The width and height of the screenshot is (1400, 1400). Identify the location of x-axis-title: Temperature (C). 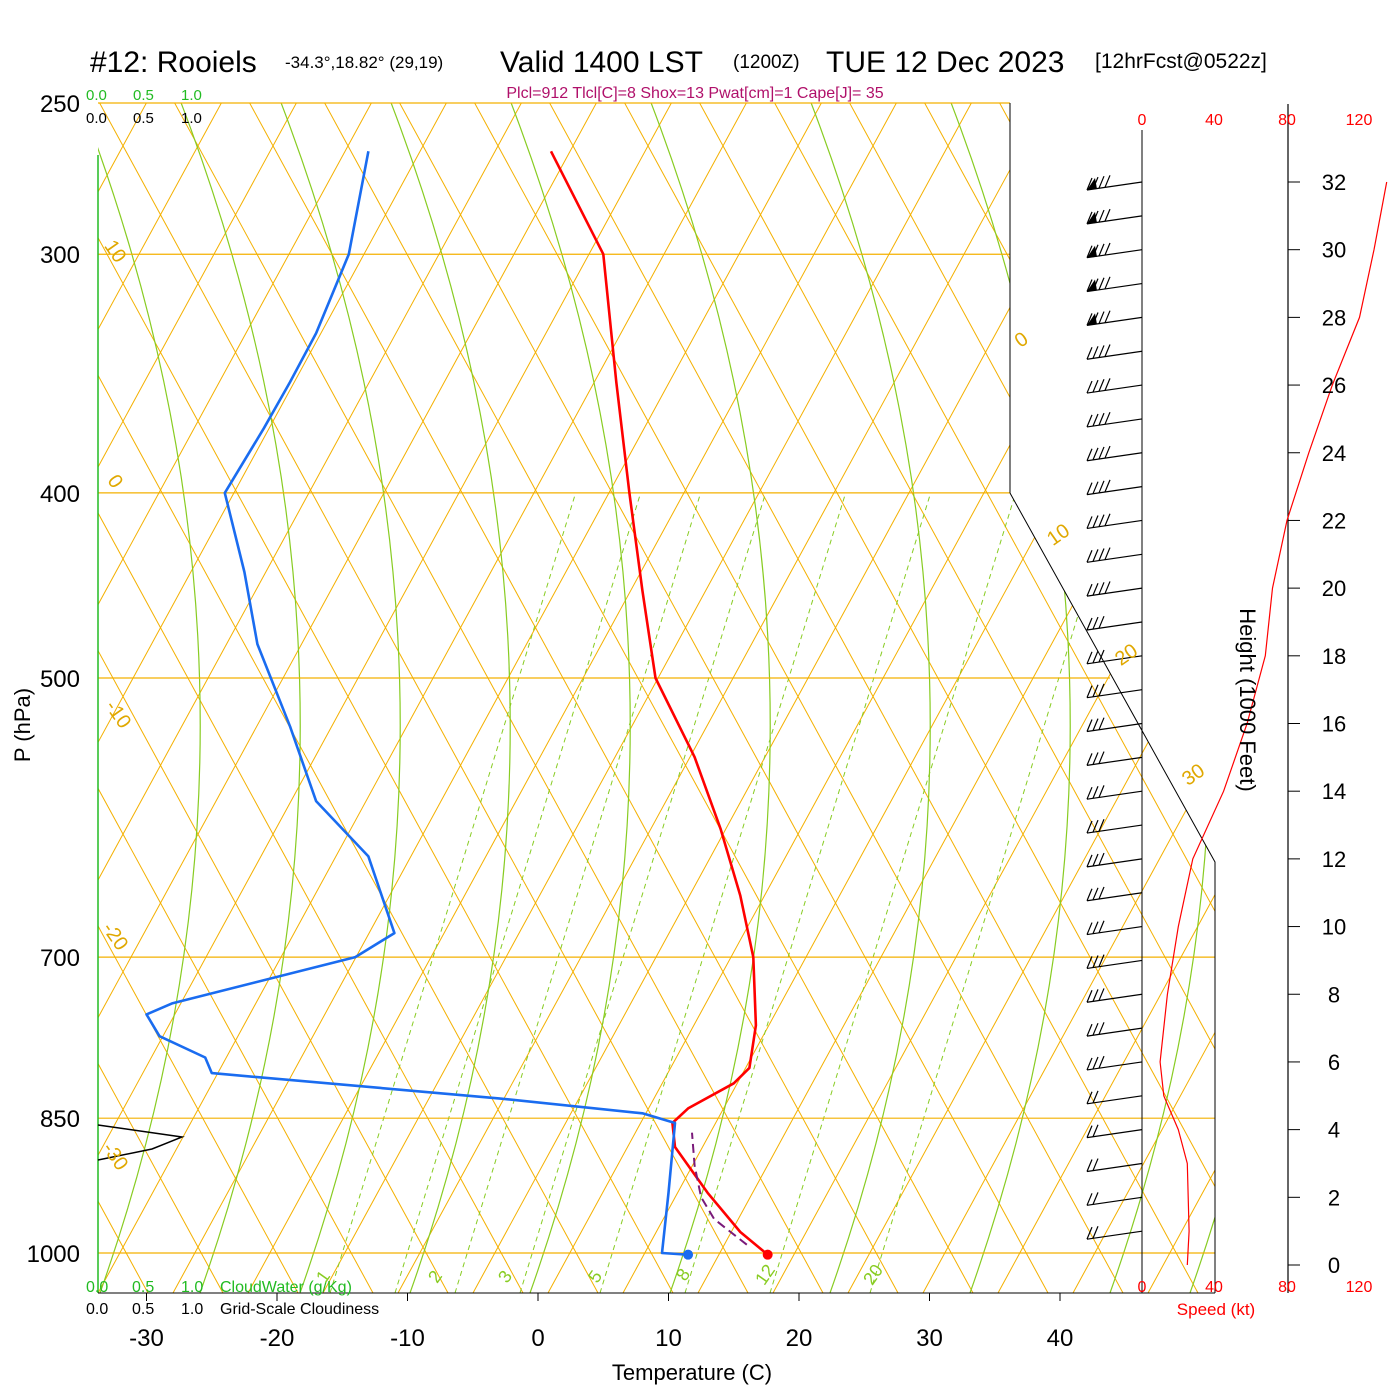
(692, 1372).